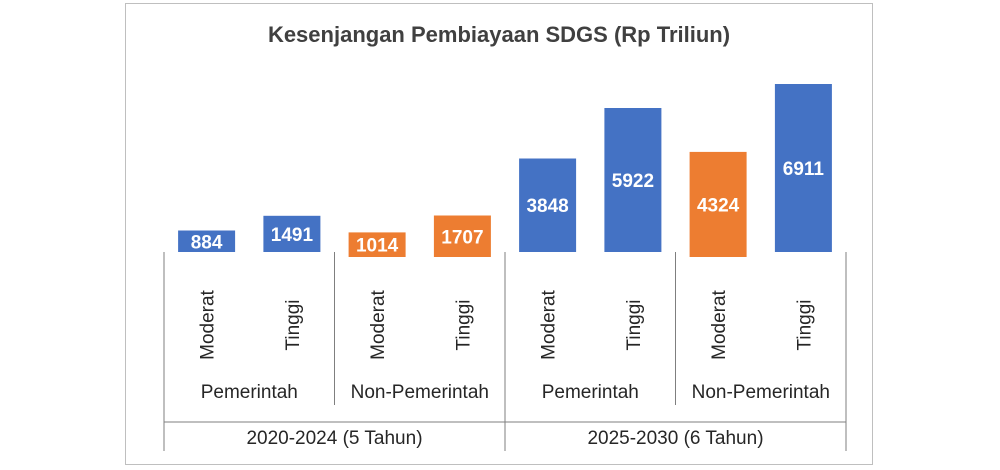 The height and width of the screenshot is (470, 1000). What do you see at coordinates (804, 324) in the screenshot?
I see `scenario-label-8: Tinggi` at bounding box center [804, 324].